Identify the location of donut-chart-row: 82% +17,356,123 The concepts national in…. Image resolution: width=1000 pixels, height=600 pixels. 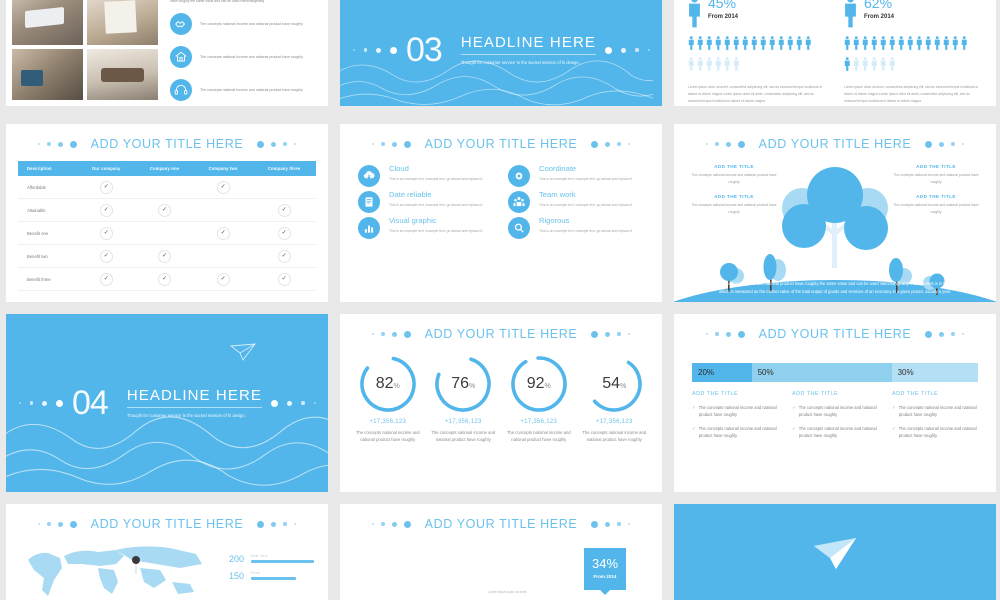
(501, 392).